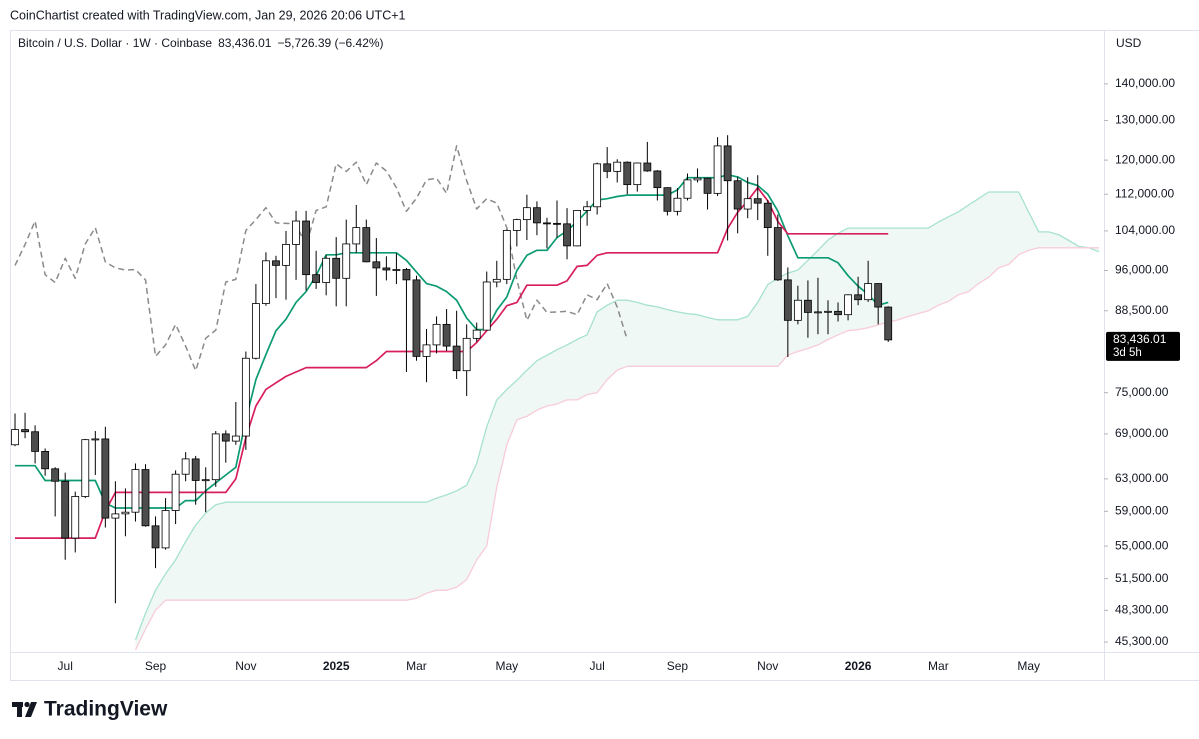 This screenshot has width=1199, height=739. What do you see at coordinates (1145, 83) in the screenshot?
I see `y-tick-label: 140,000.00` at bounding box center [1145, 83].